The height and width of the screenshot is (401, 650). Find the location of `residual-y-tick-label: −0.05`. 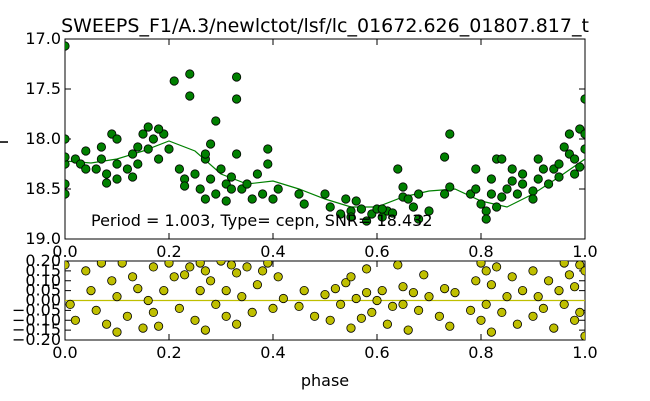

residual-y-tick-label: −0.05 is located at coordinates (36, 309).